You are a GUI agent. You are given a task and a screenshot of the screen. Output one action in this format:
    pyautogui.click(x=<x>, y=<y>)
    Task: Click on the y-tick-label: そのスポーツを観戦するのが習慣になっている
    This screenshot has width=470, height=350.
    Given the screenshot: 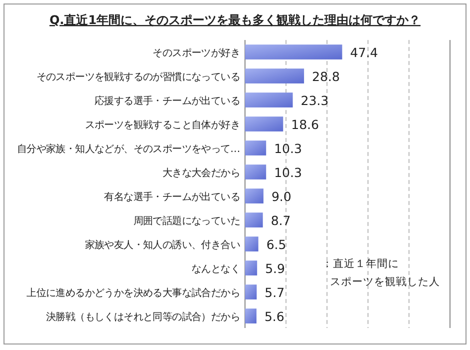 What is the action you would take?
    pyautogui.click(x=138, y=77)
    